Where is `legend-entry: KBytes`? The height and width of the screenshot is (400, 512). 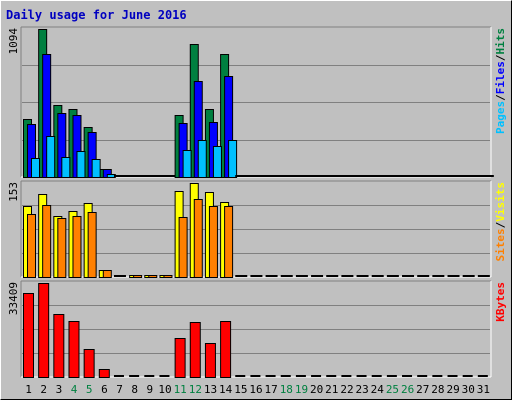 legend-entry: KBytes is located at coordinates (500, 302).